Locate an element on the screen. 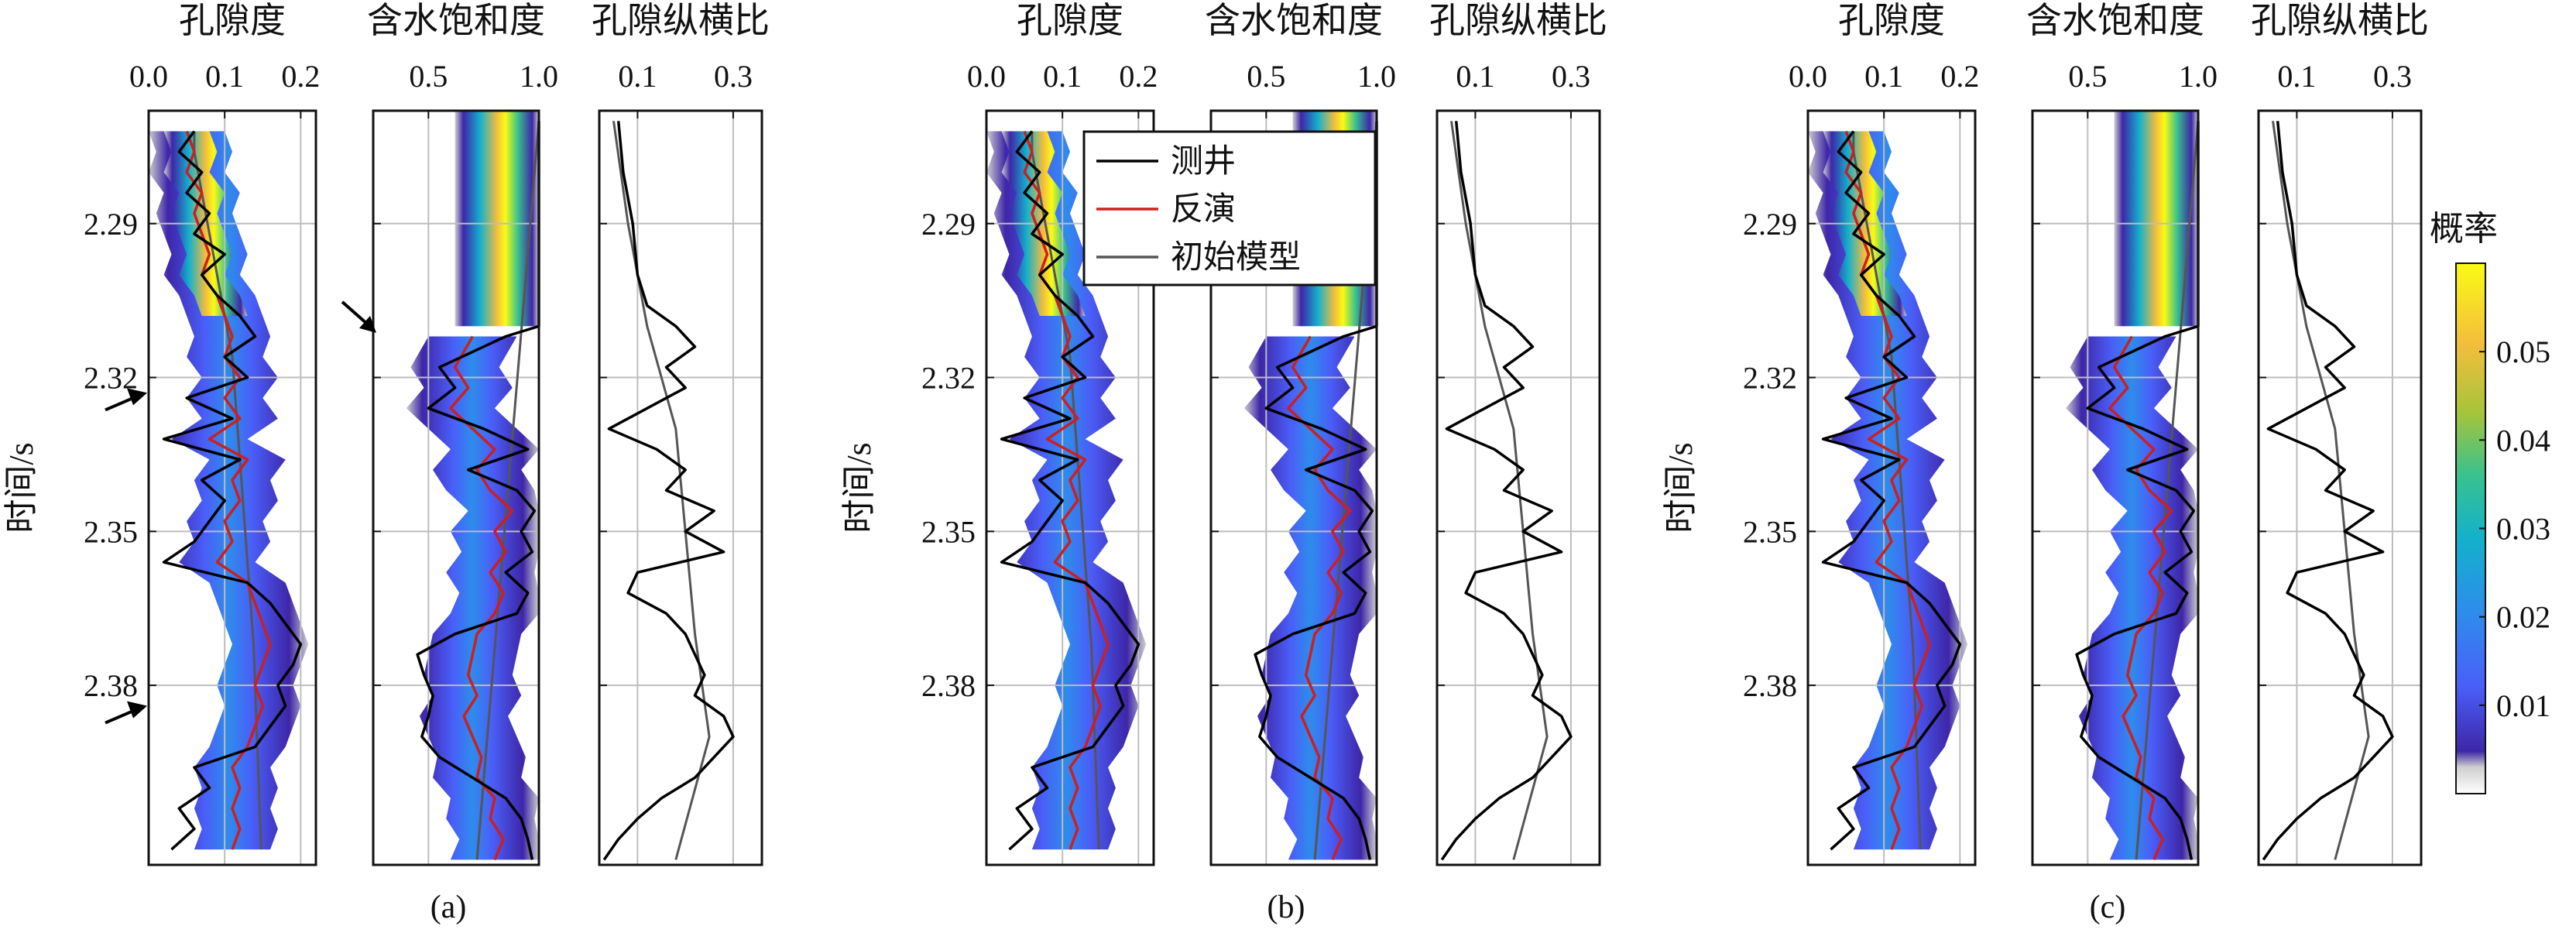  colorbar-tick-label: 0.05 is located at coordinates (2523, 351).